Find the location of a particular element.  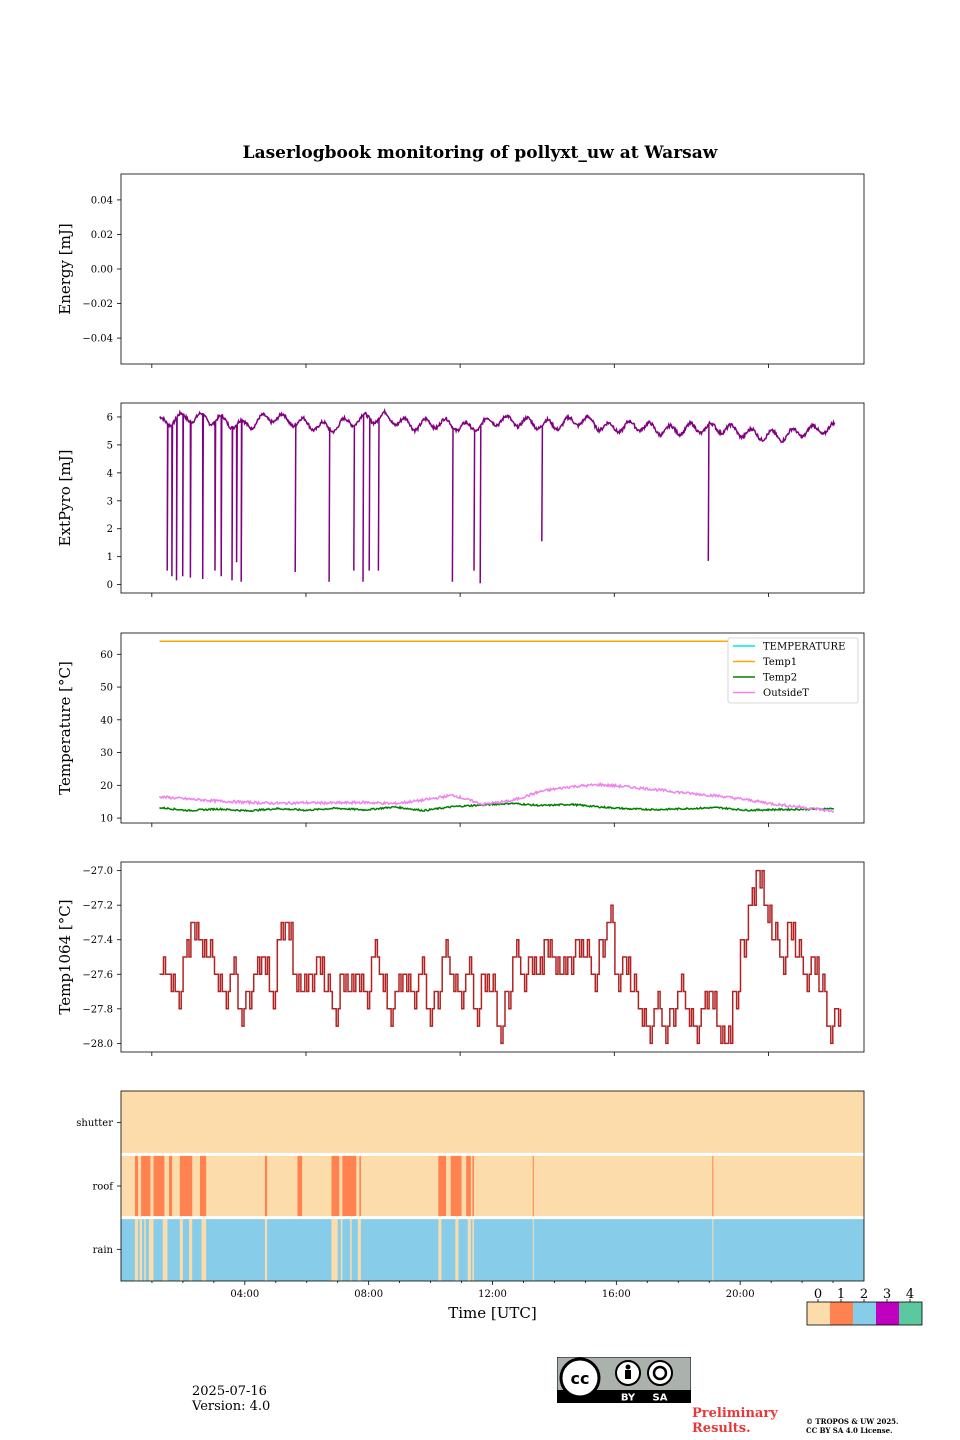

temperature-series-outsidet is located at coordinates (496, 797).